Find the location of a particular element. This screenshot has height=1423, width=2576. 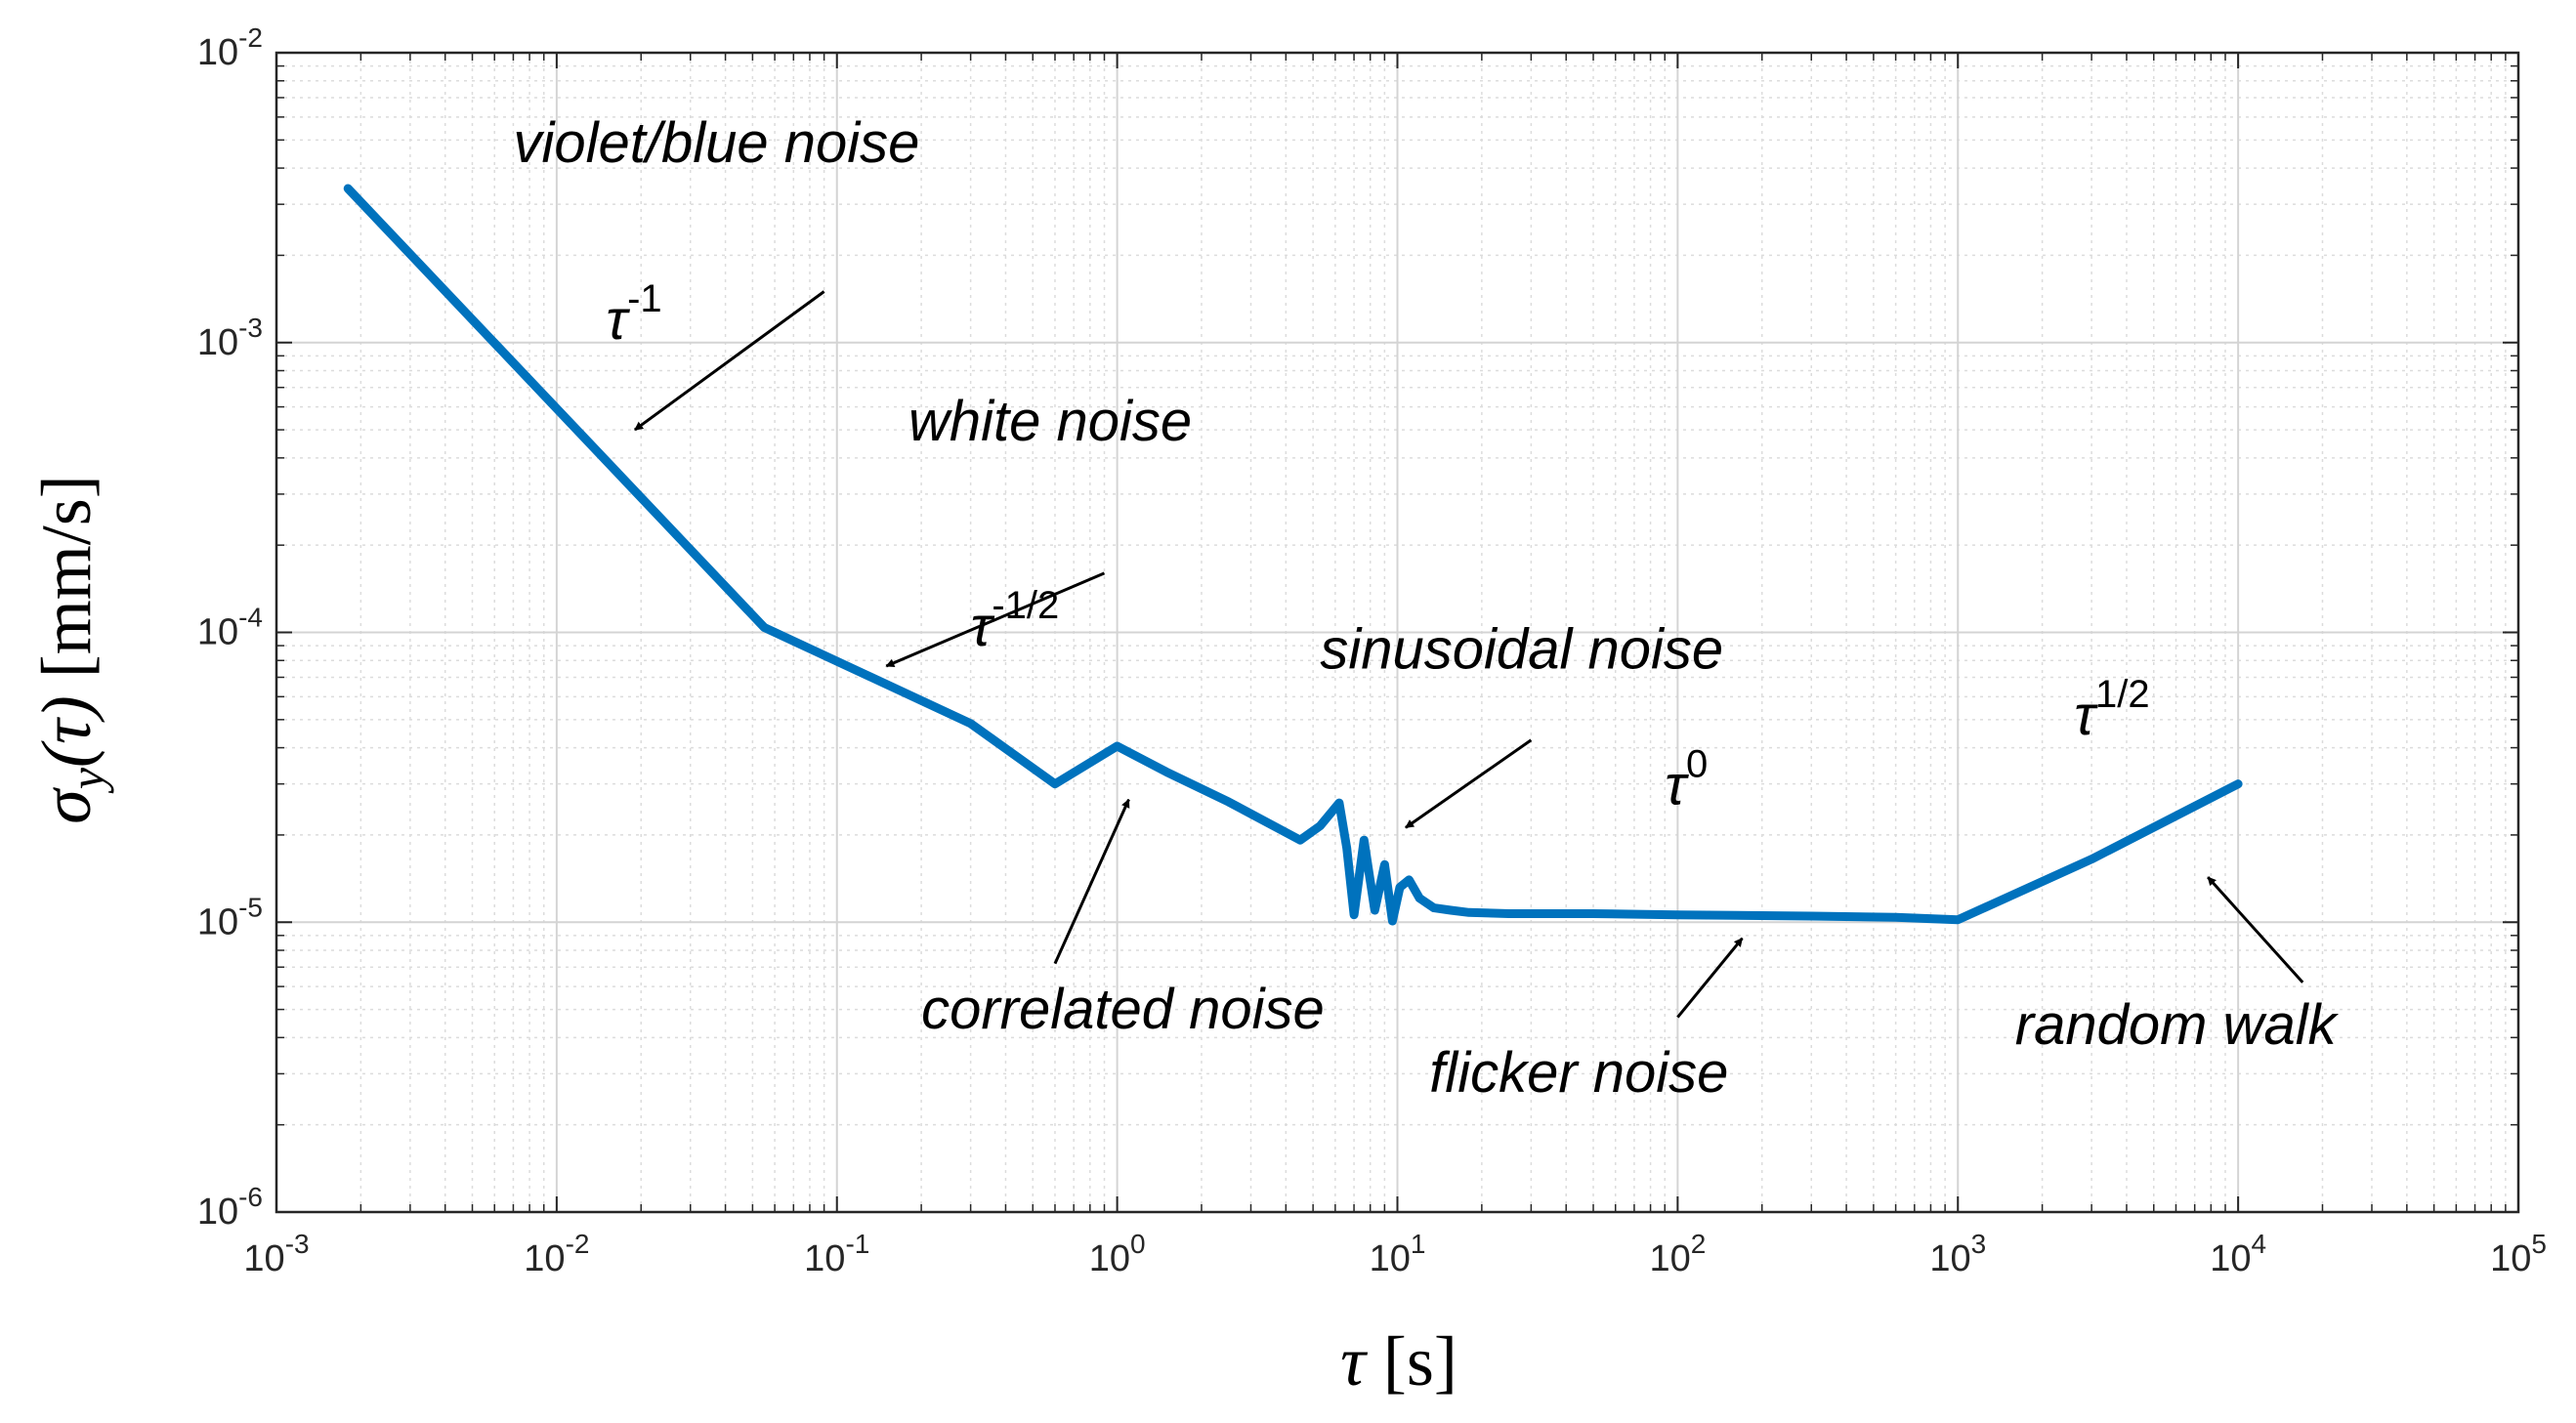

x-tick-label: 10⁻² is located at coordinates (556, 1254).